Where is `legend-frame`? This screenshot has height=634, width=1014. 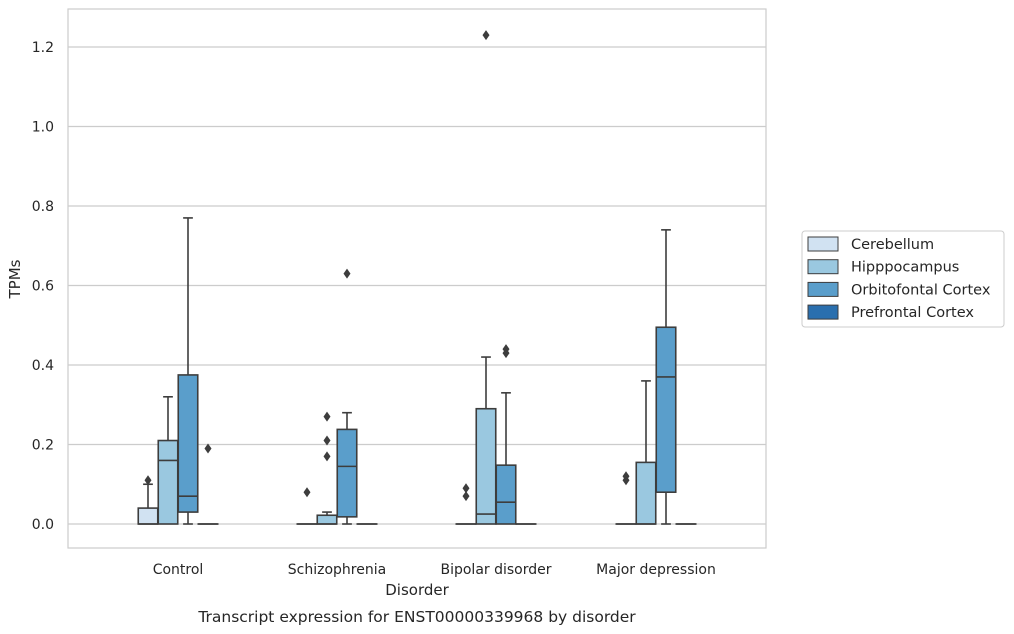
legend-frame is located at coordinates (903, 279).